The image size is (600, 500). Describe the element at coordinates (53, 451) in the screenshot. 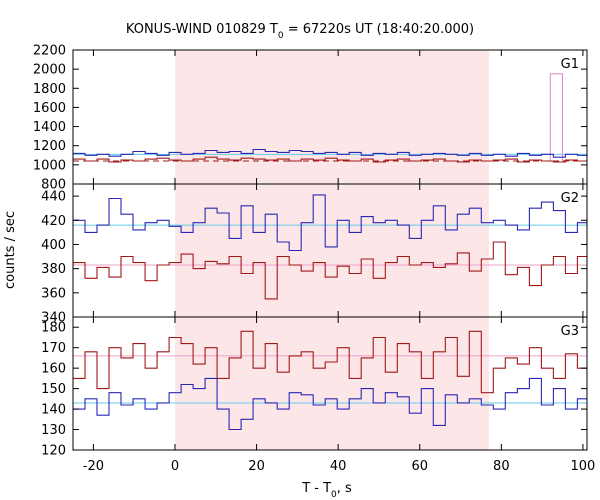

I see `y-tick-label: 120` at that location.